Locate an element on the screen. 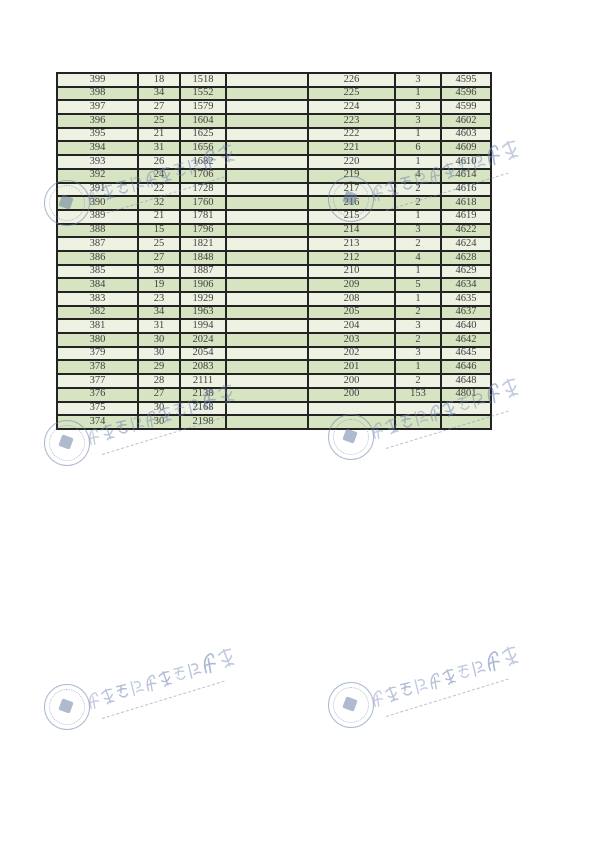  score-cell: 387 is located at coordinates (97, 244).